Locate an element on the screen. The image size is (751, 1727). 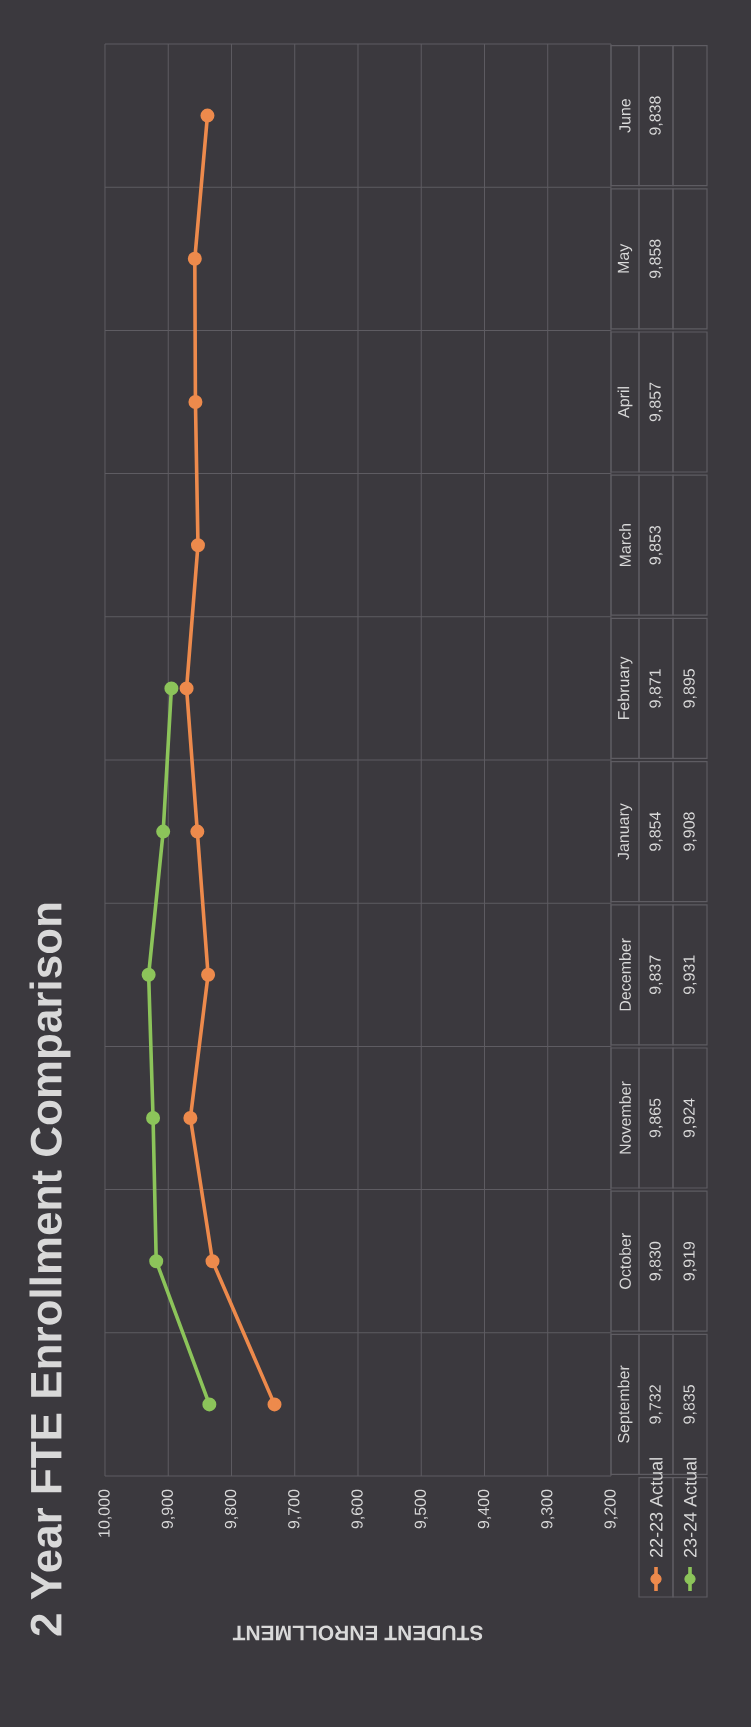
y-tick-label: December is located at coordinates (625, 974).